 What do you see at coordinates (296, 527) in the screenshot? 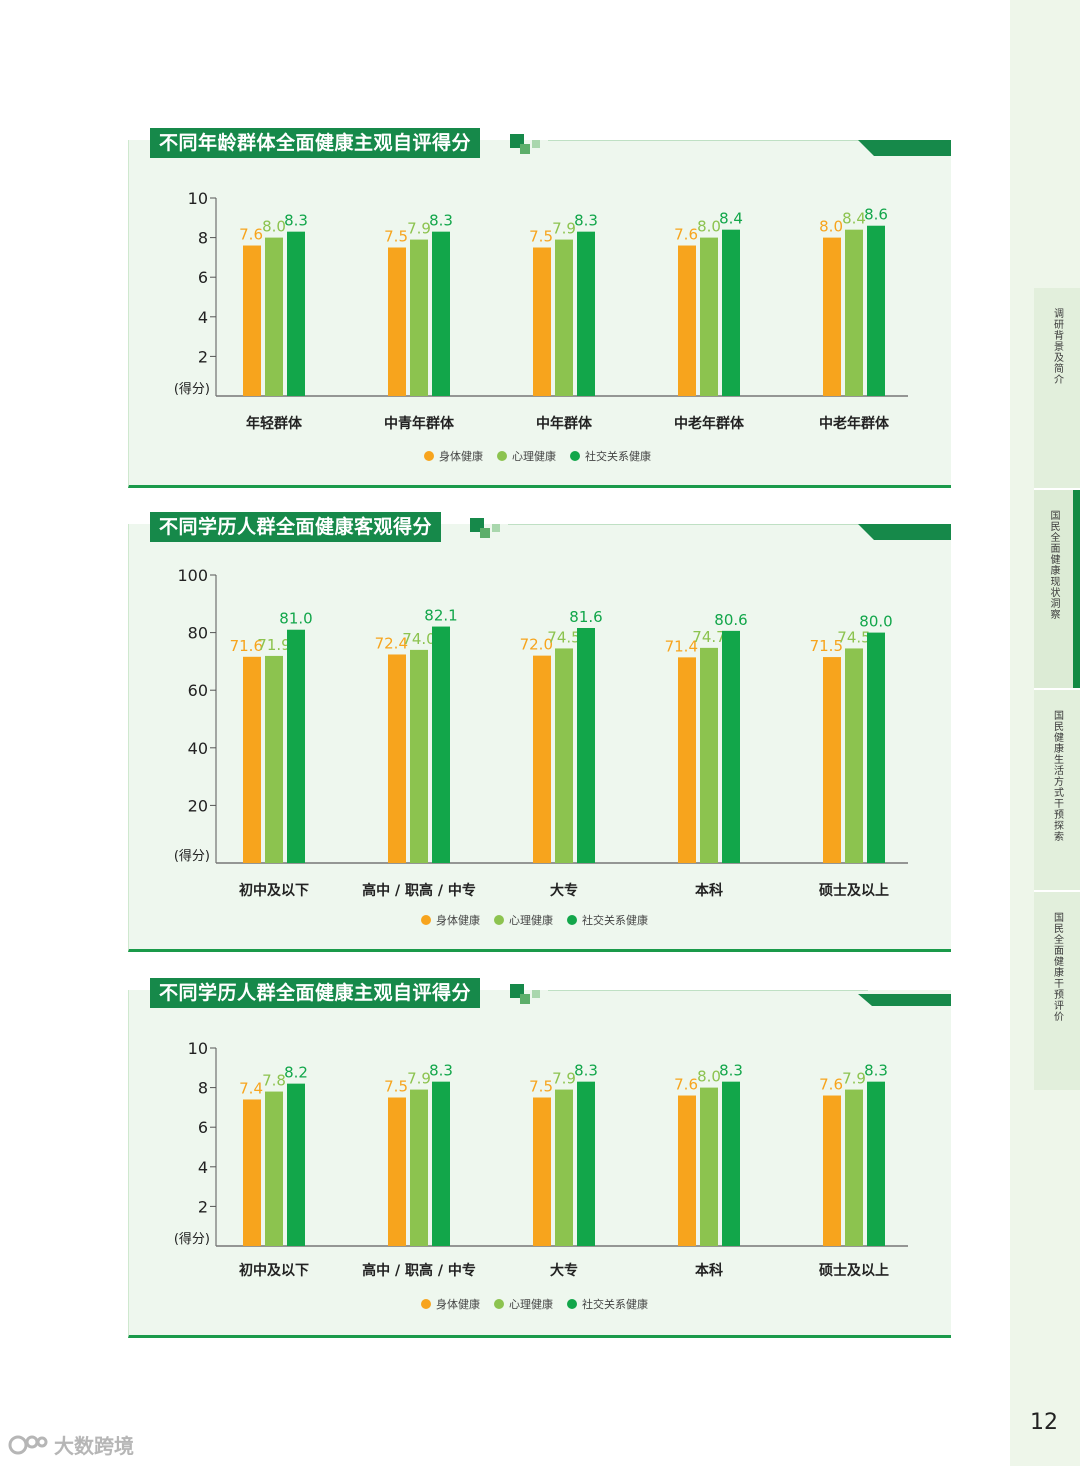
I see `chart-title: 不同学历人群全面健康客观得分` at bounding box center [296, 527].